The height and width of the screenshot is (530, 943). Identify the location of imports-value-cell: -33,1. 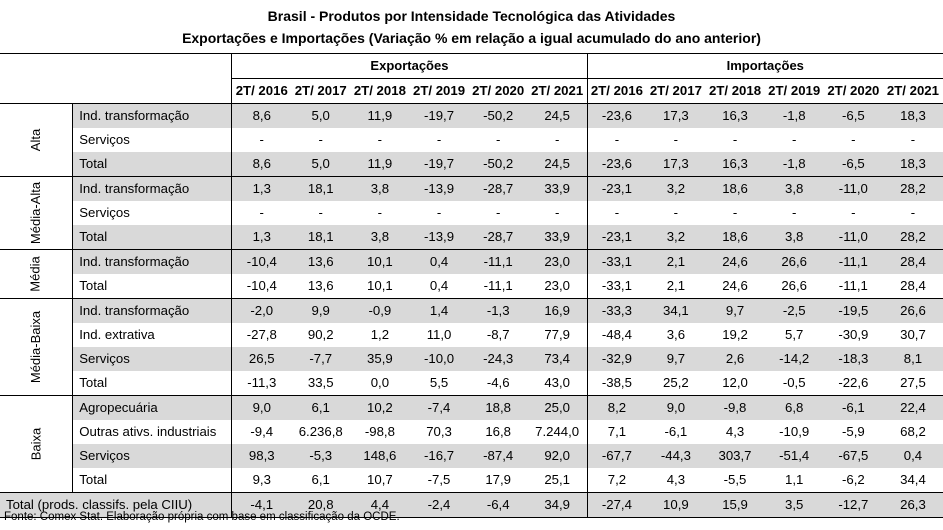
(616, 286).